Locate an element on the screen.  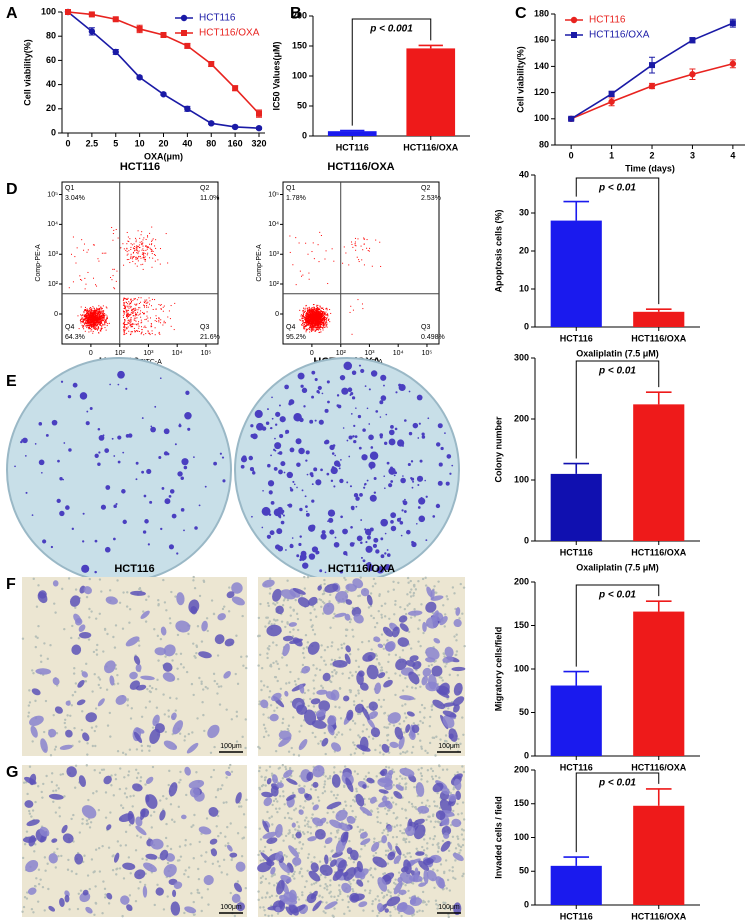
x-tick-label: 0 is located at coordinates (91, 353).